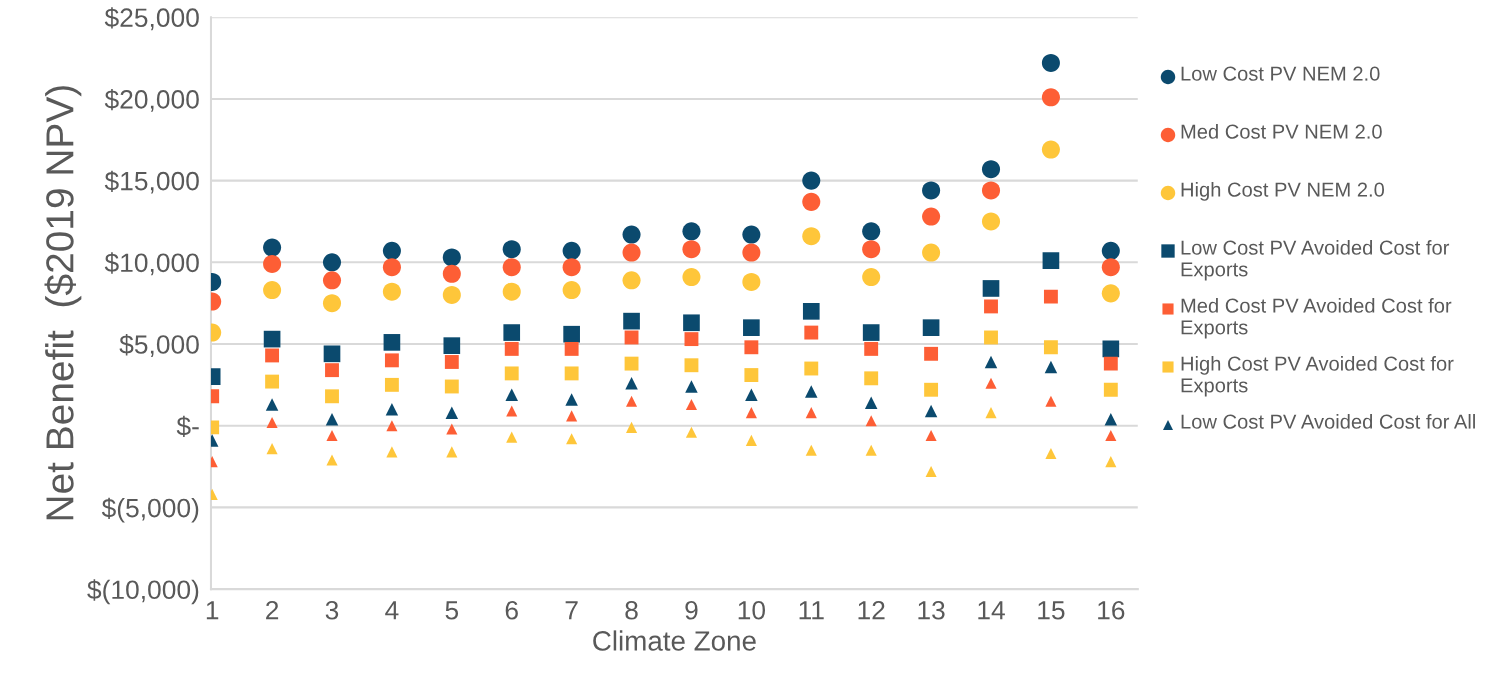  What do you see at coordinates (151, 264) in the screenshot?
I see `y-tick-label: $10,000` at bounding box center [151, 264].